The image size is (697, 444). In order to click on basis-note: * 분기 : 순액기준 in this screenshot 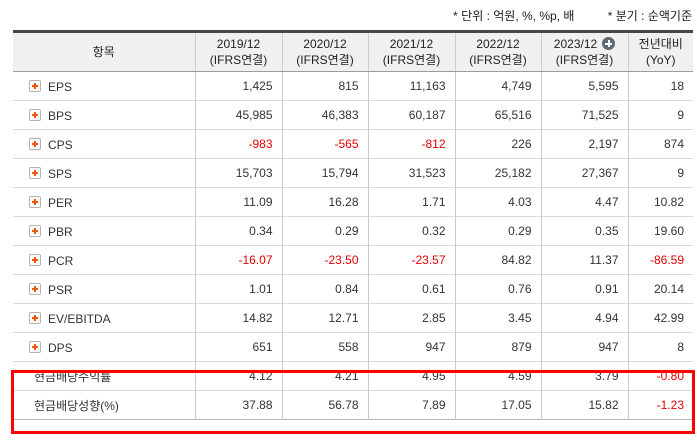, I will do `click(649, 16)`.